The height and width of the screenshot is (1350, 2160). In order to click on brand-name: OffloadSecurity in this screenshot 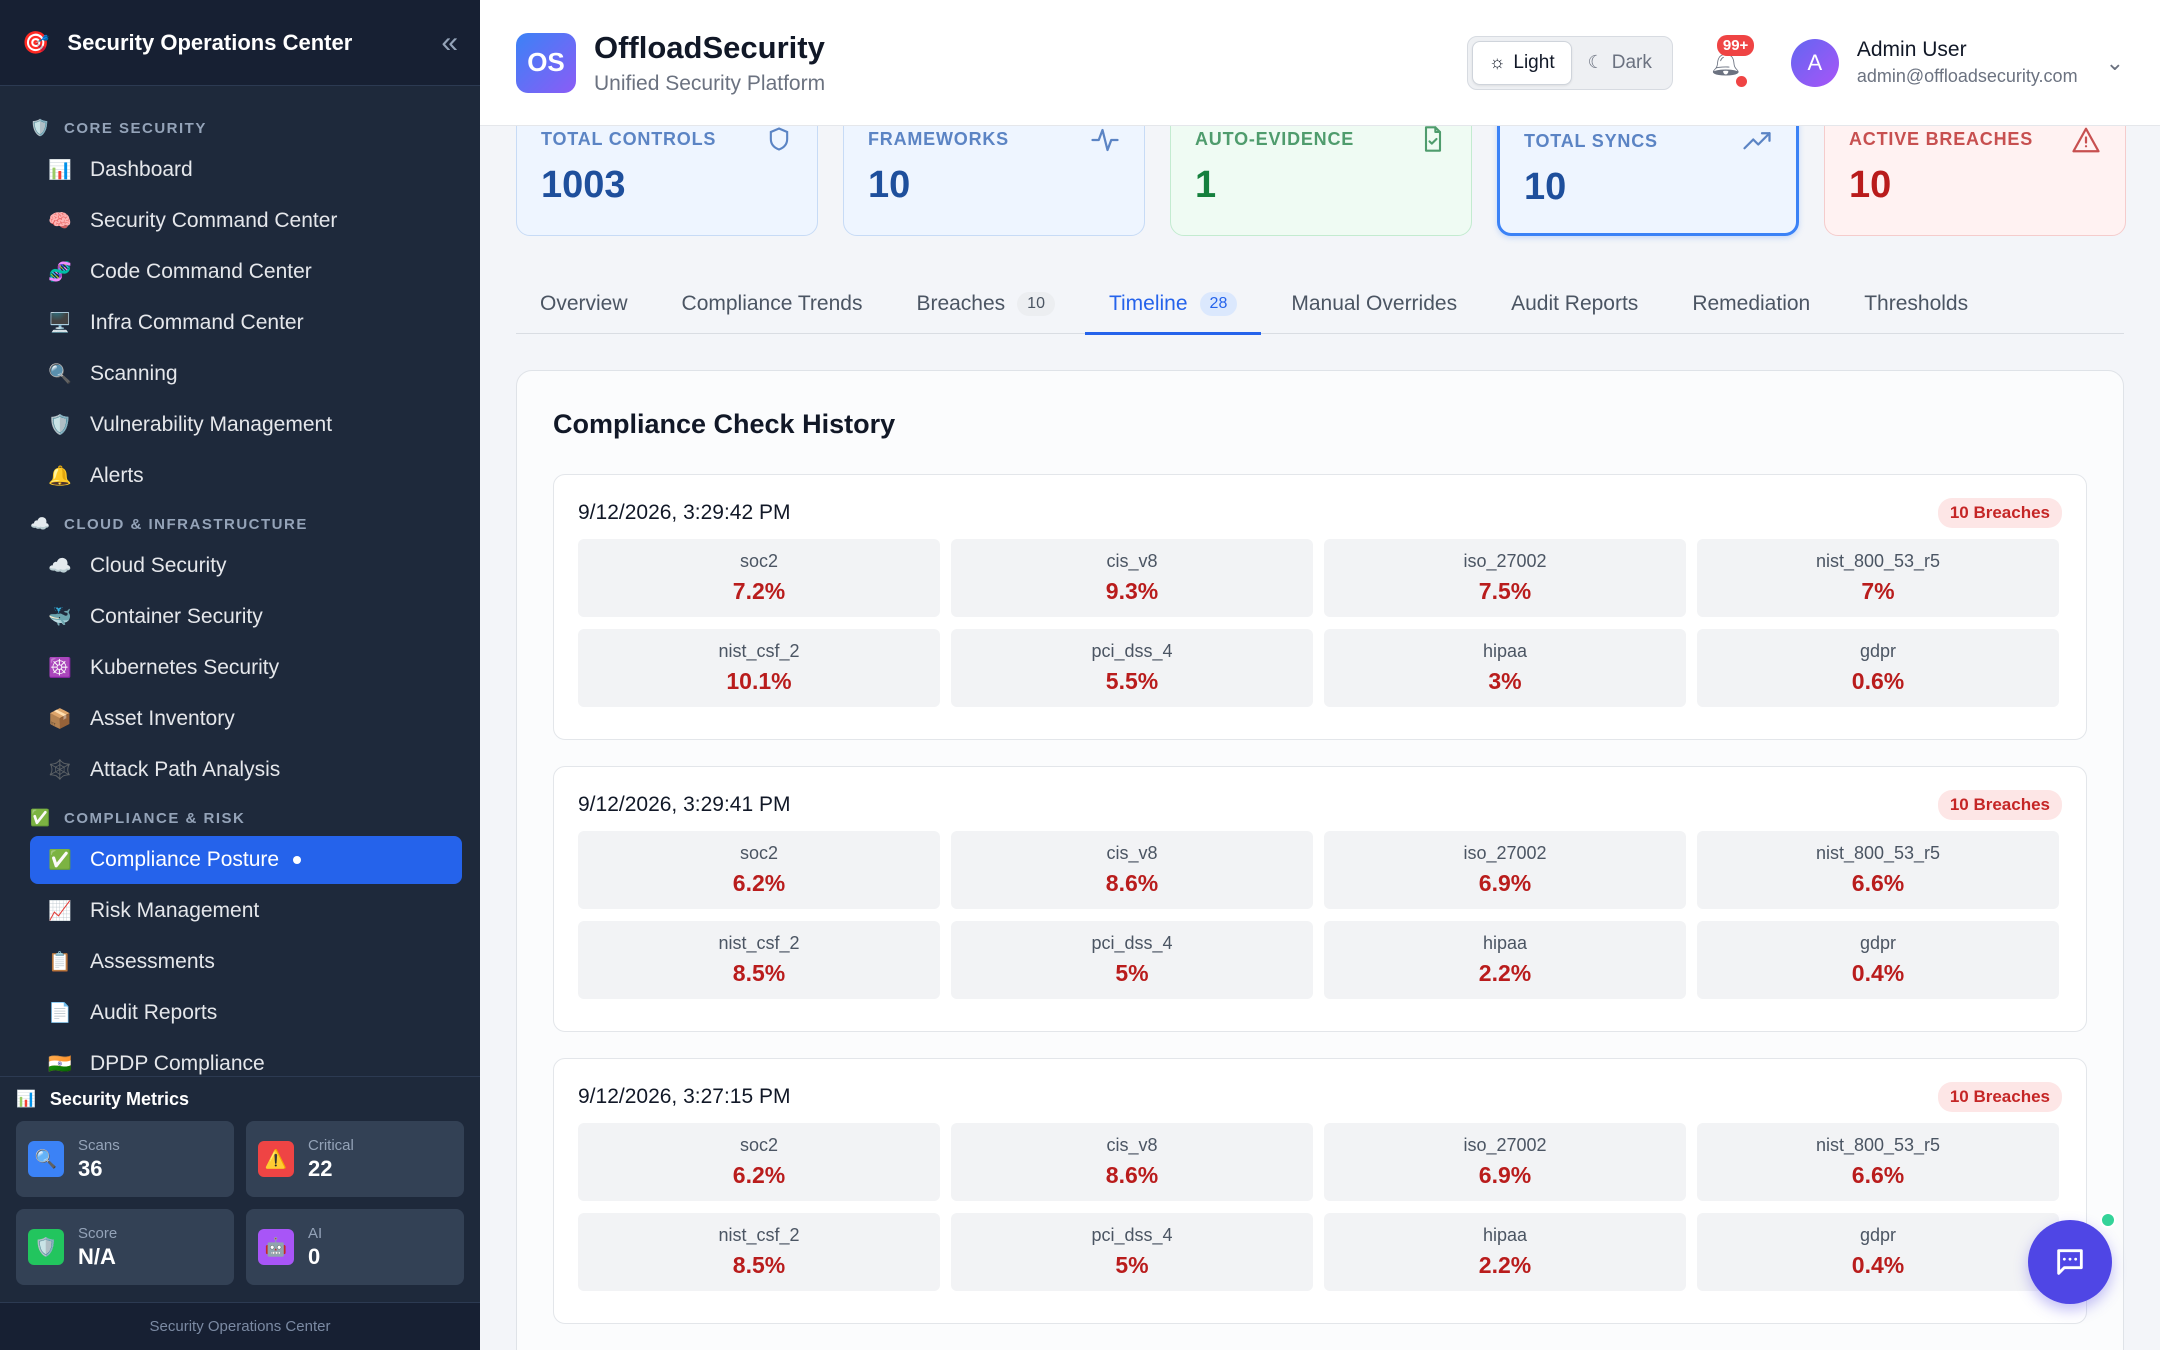, I will do `click(709, 47)`.